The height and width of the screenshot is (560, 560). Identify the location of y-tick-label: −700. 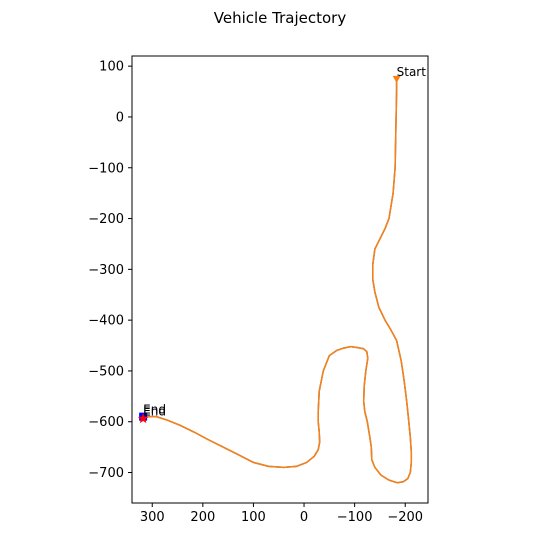
(106, 473).